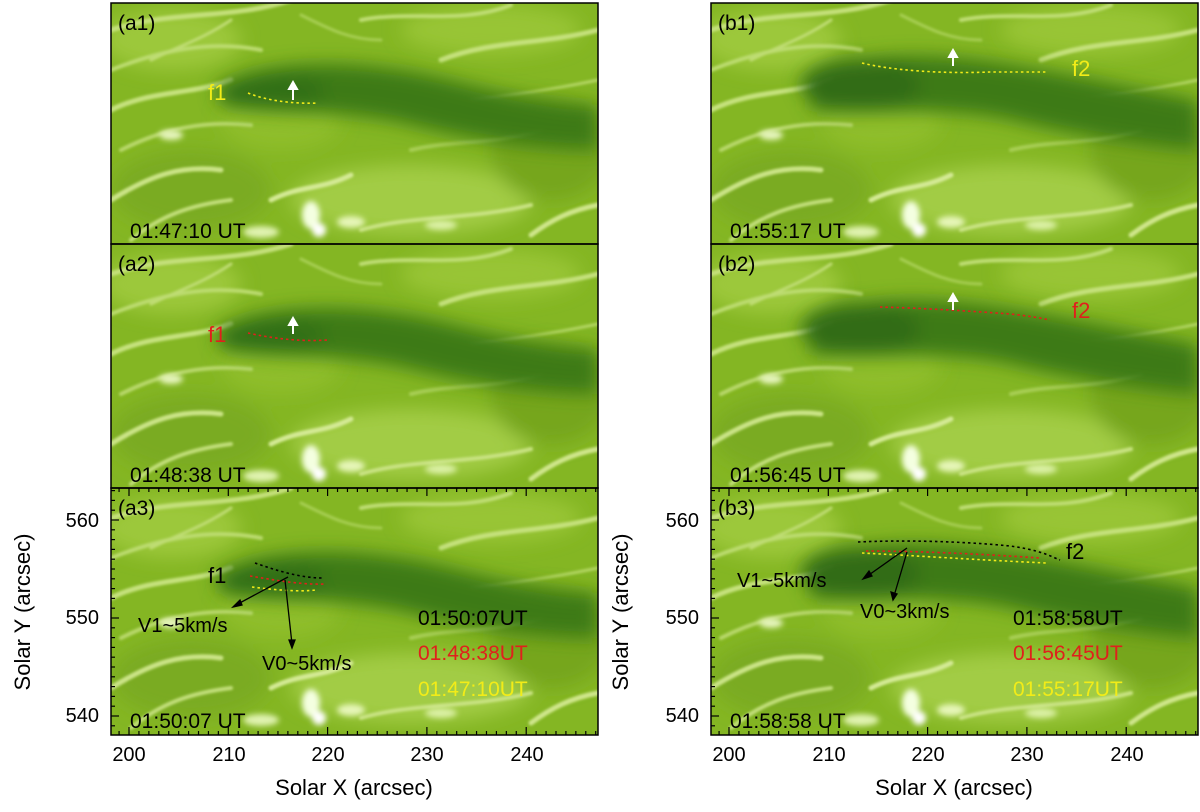  What do you see at coordinates (736, 508) in the screenshot?
I see `panel-label-b3: (b3)` at bounding box center [736, 508].